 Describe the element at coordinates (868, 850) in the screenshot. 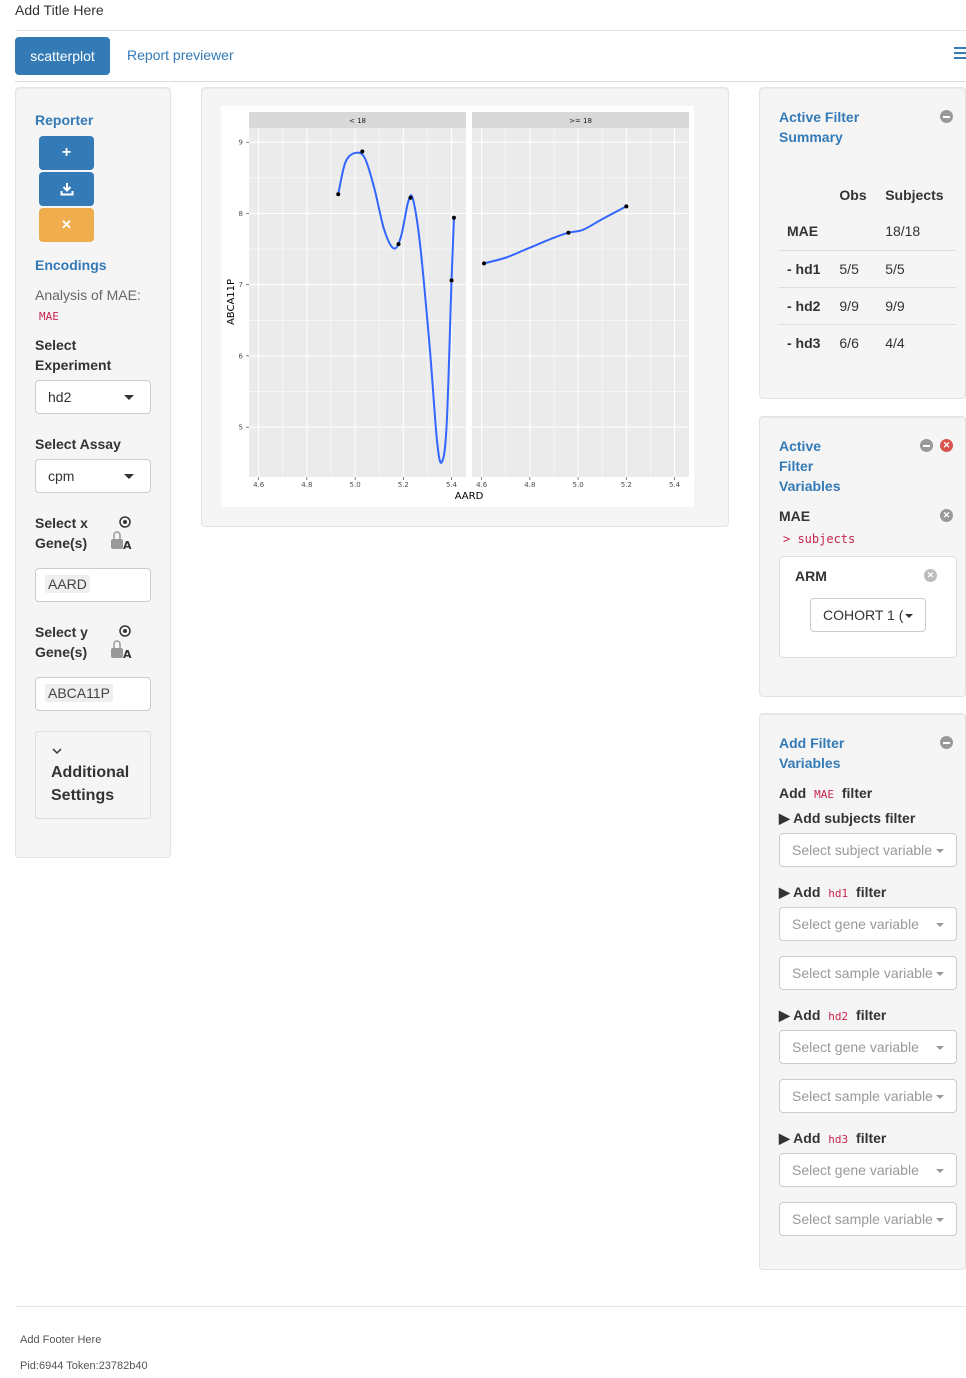

I see `subject-variable-select: Select subject variable` at that location.